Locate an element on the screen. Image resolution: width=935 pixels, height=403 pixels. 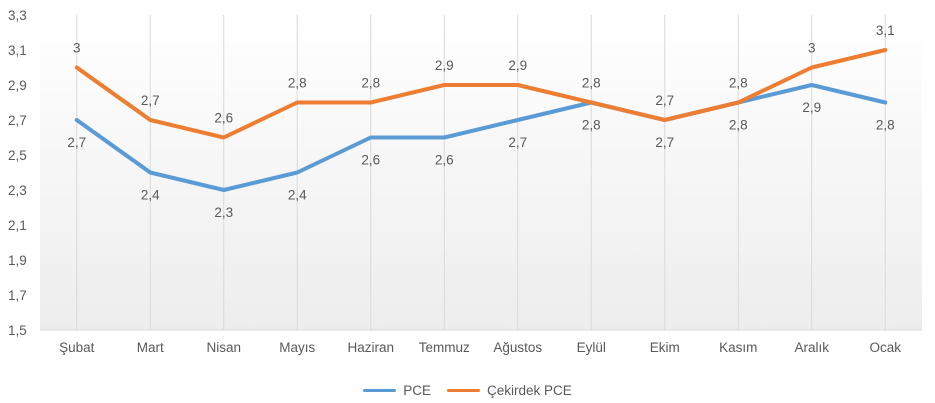
y-tick-label: 3,3 is located at coordinates (17, 15).